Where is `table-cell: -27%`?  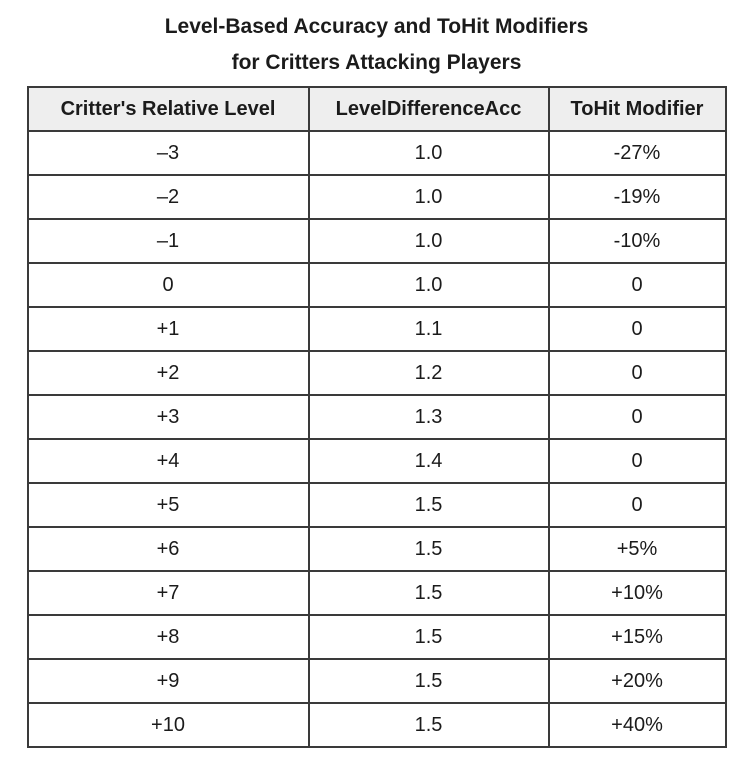
table-cell: -27% is located at coordinates (637, 153).